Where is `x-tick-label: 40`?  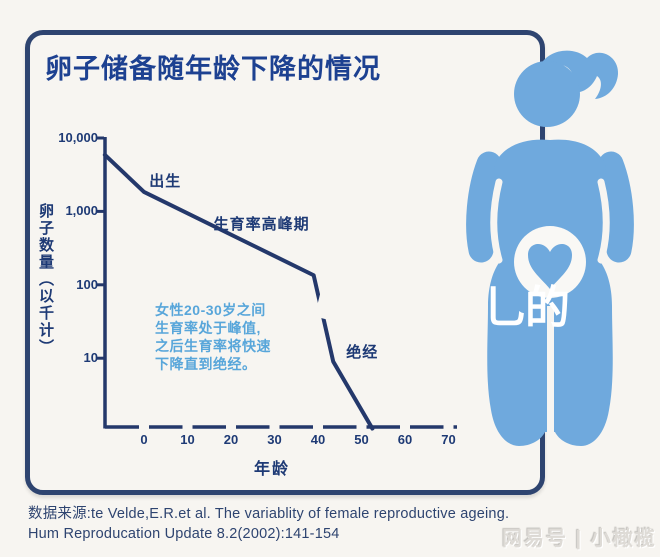 x-tick-label: 40 is located at coordinates (318, 439).